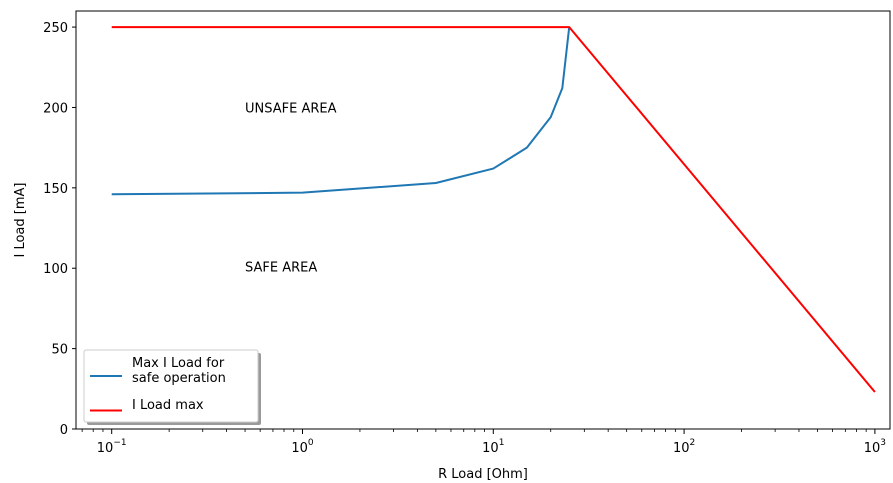  Describe the element at coordinates (168, 405) in the screenshot. I see `legend-label-1: I Load max` at that location.